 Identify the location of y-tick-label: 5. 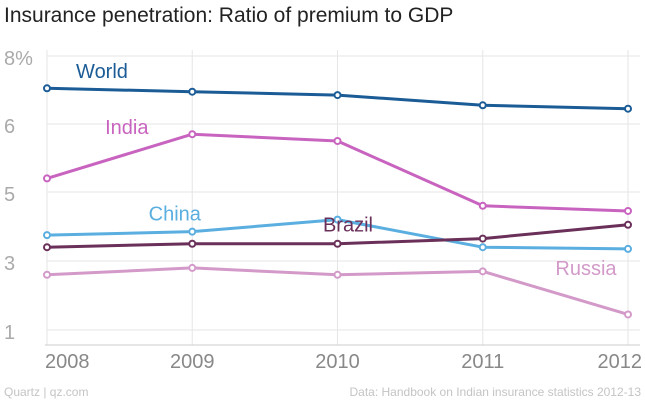
(9, 195).